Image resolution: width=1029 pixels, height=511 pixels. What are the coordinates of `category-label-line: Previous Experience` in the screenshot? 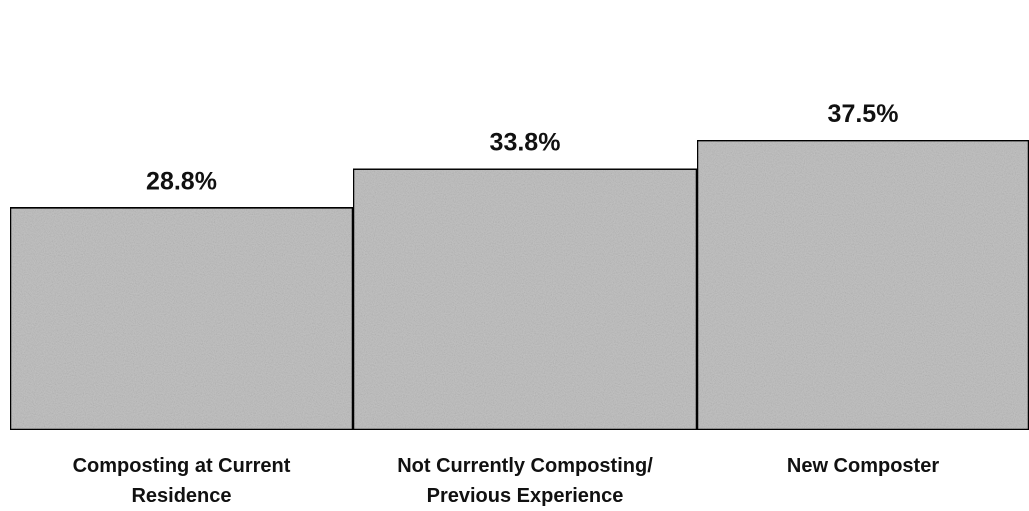 It's located at (525, 496).